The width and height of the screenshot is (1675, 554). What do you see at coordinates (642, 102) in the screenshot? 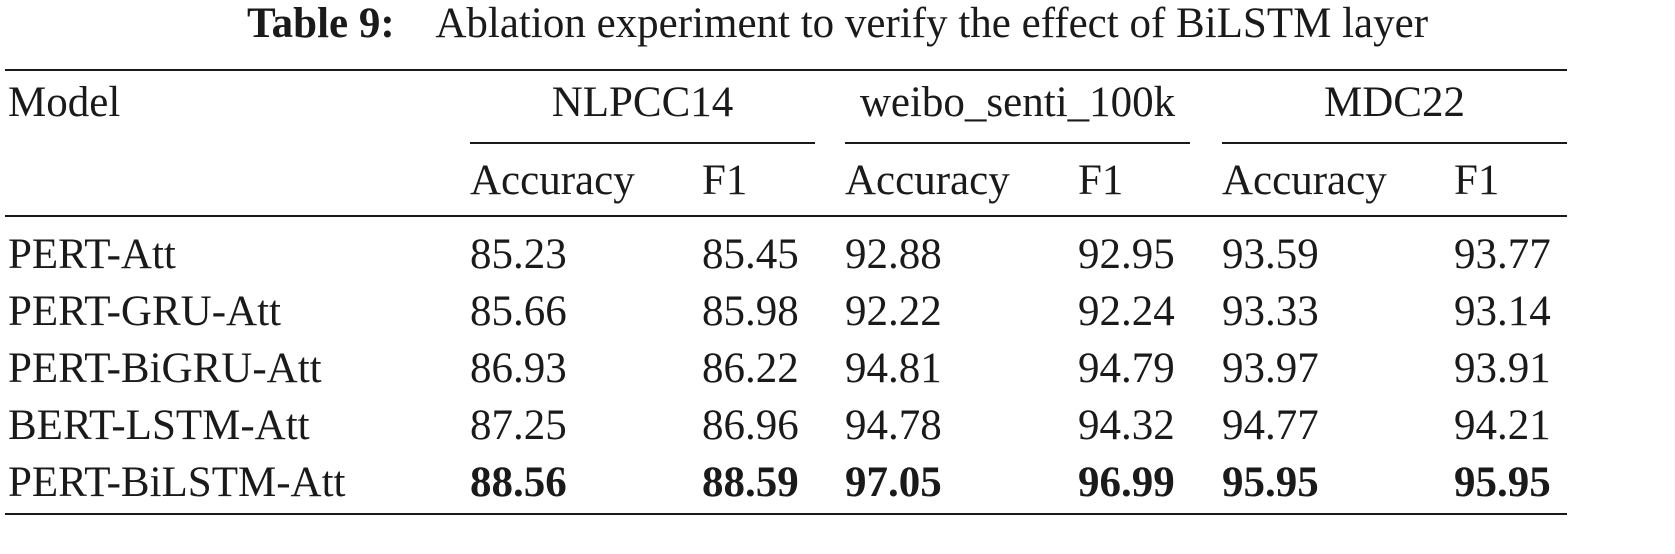
I see `header-group-nlpcc14: NLPCC14` at bounding box center [642, 102].